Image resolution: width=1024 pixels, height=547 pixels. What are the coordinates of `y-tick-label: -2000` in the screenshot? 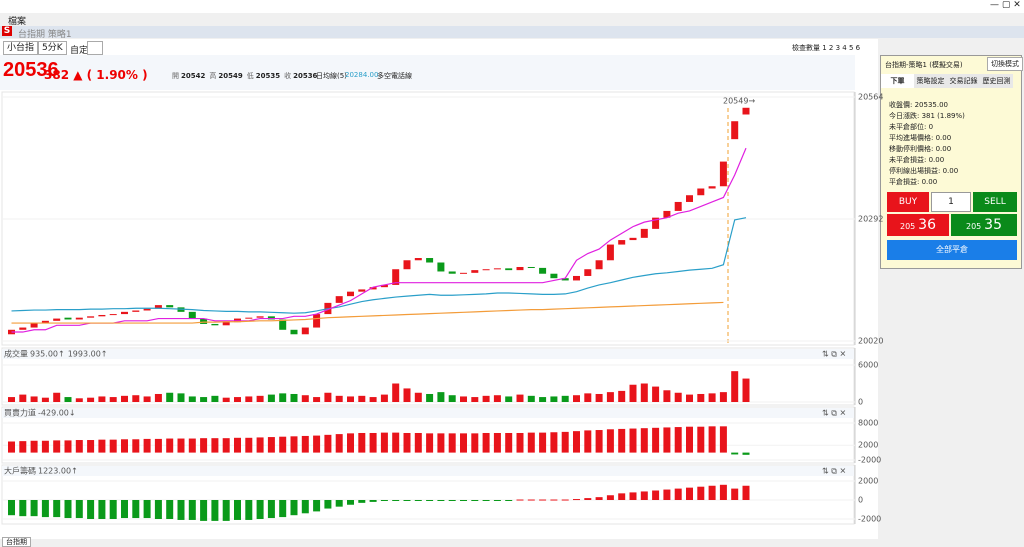 It's located at (869, 460).